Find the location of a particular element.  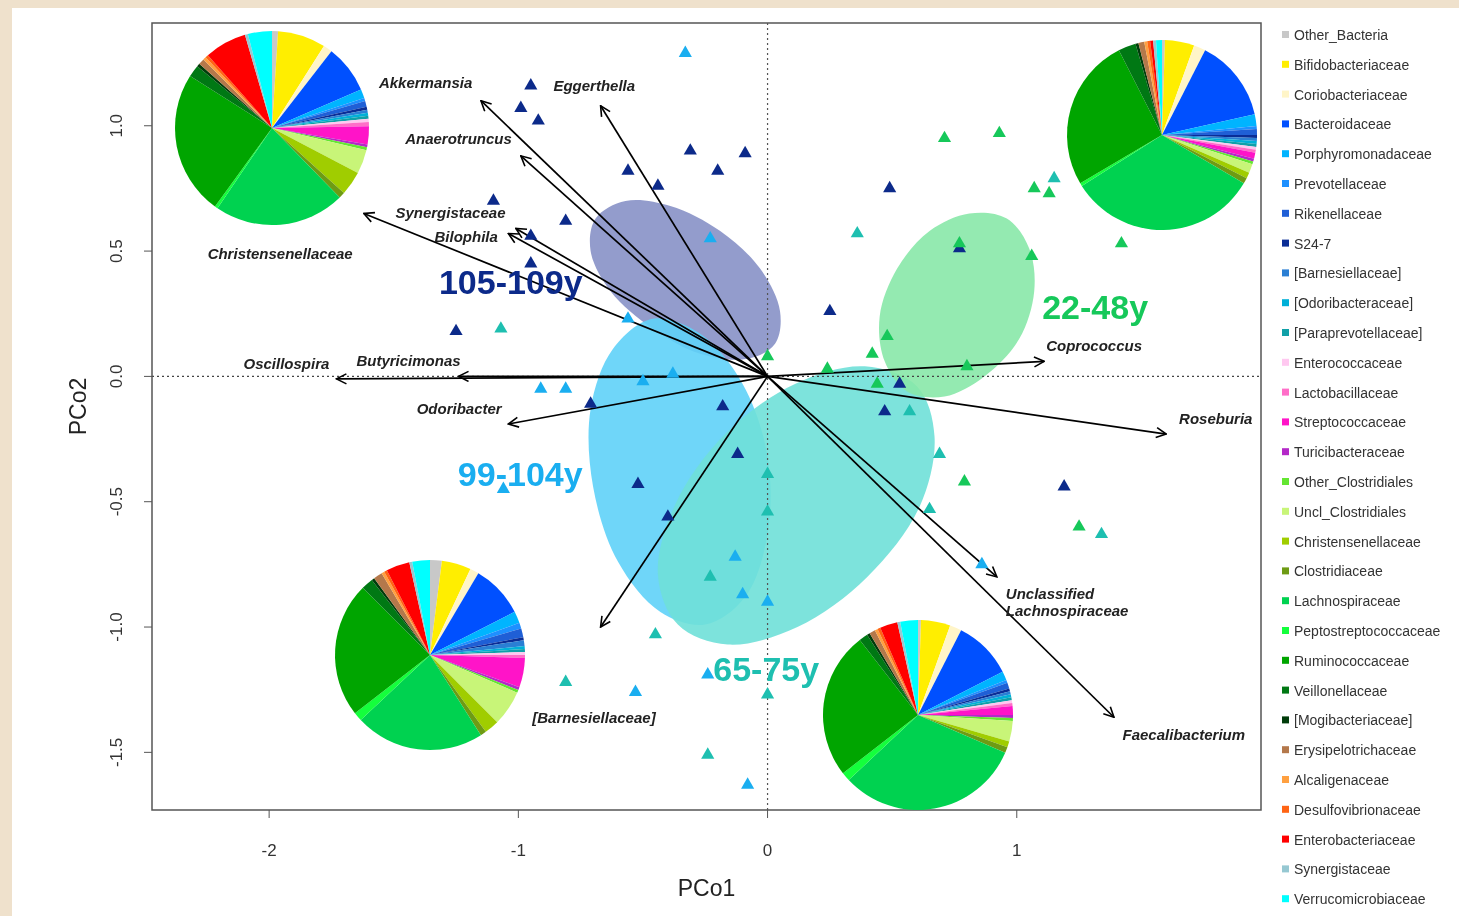

y-tick-label: -1.5 is located at coordinates (116, 752).